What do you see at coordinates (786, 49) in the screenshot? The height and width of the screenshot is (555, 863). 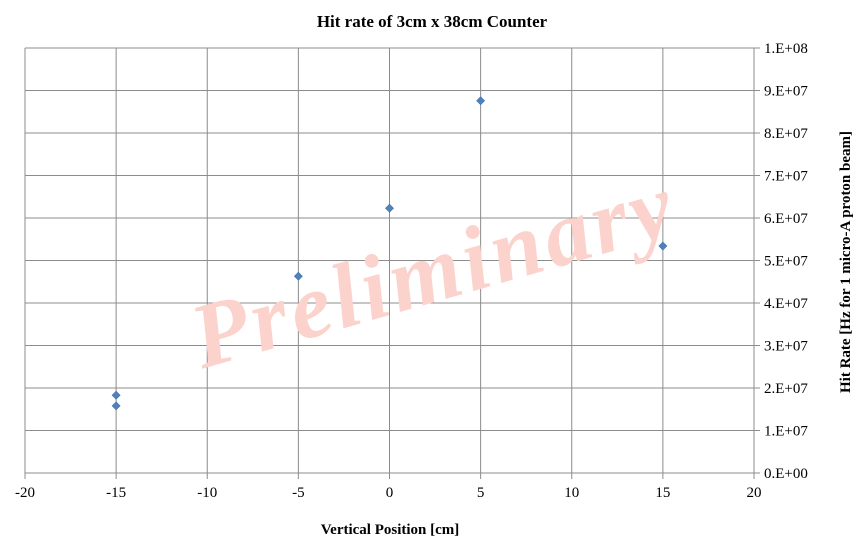 I see `y-tick-label: 1.E+08` at bounding box center [786, 49].